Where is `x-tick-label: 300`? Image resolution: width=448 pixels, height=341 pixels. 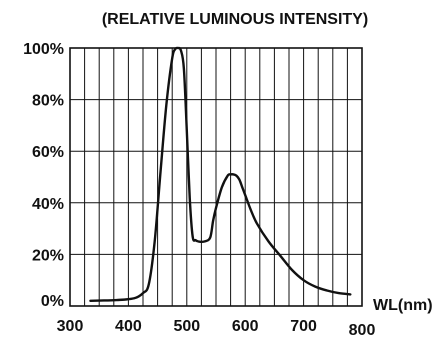
x-tick-label: 300 is located at coordinates (70, 326).